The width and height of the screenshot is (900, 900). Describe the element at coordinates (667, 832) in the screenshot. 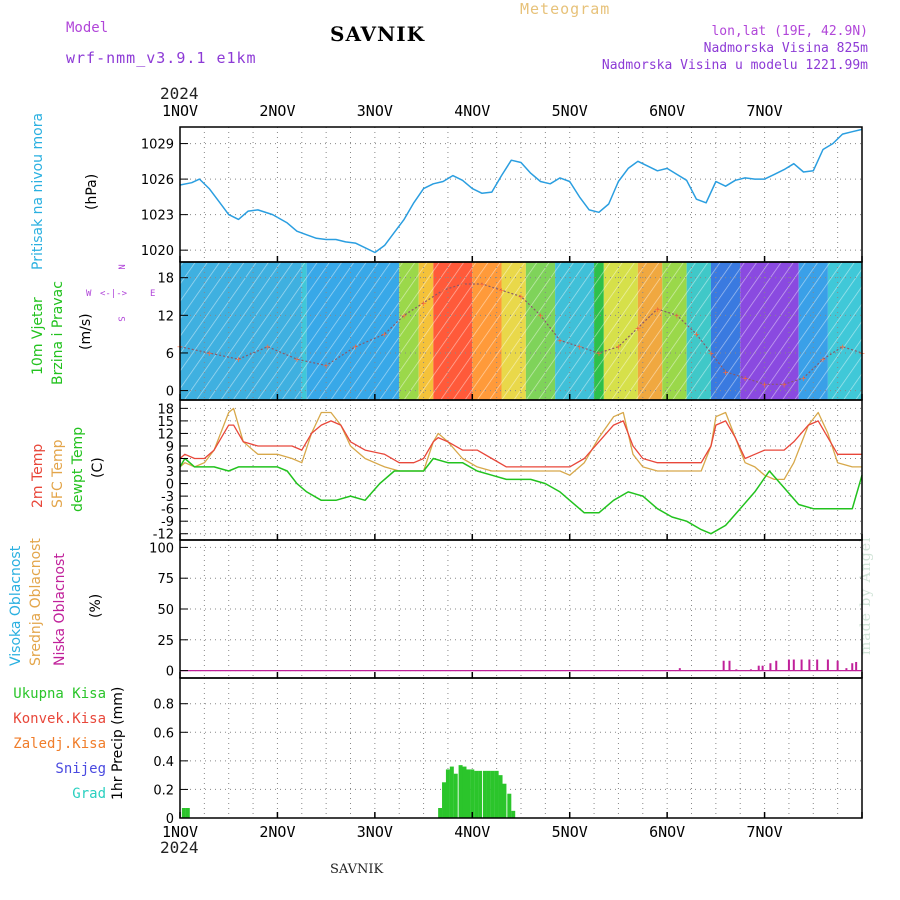

I see `x-tick-label-bottom: 6NOV` at that location.